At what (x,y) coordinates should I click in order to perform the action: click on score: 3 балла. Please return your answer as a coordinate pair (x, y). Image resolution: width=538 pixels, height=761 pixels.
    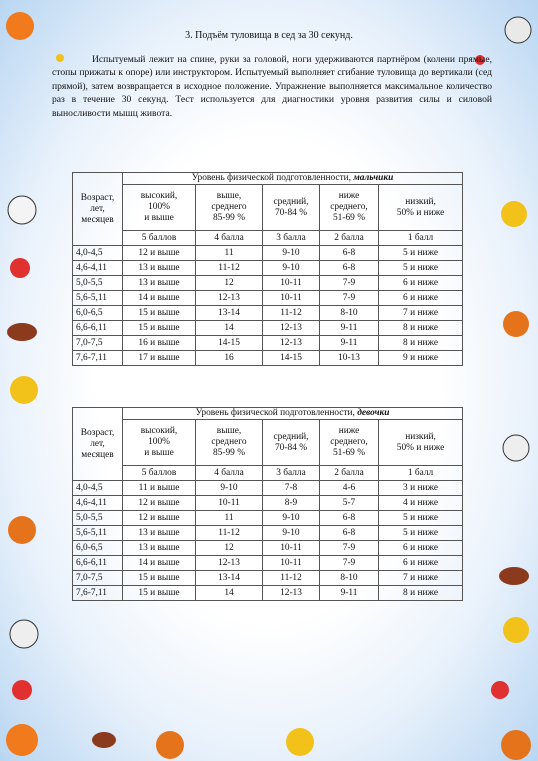
    Looking at the image, I should click on (291, 238).